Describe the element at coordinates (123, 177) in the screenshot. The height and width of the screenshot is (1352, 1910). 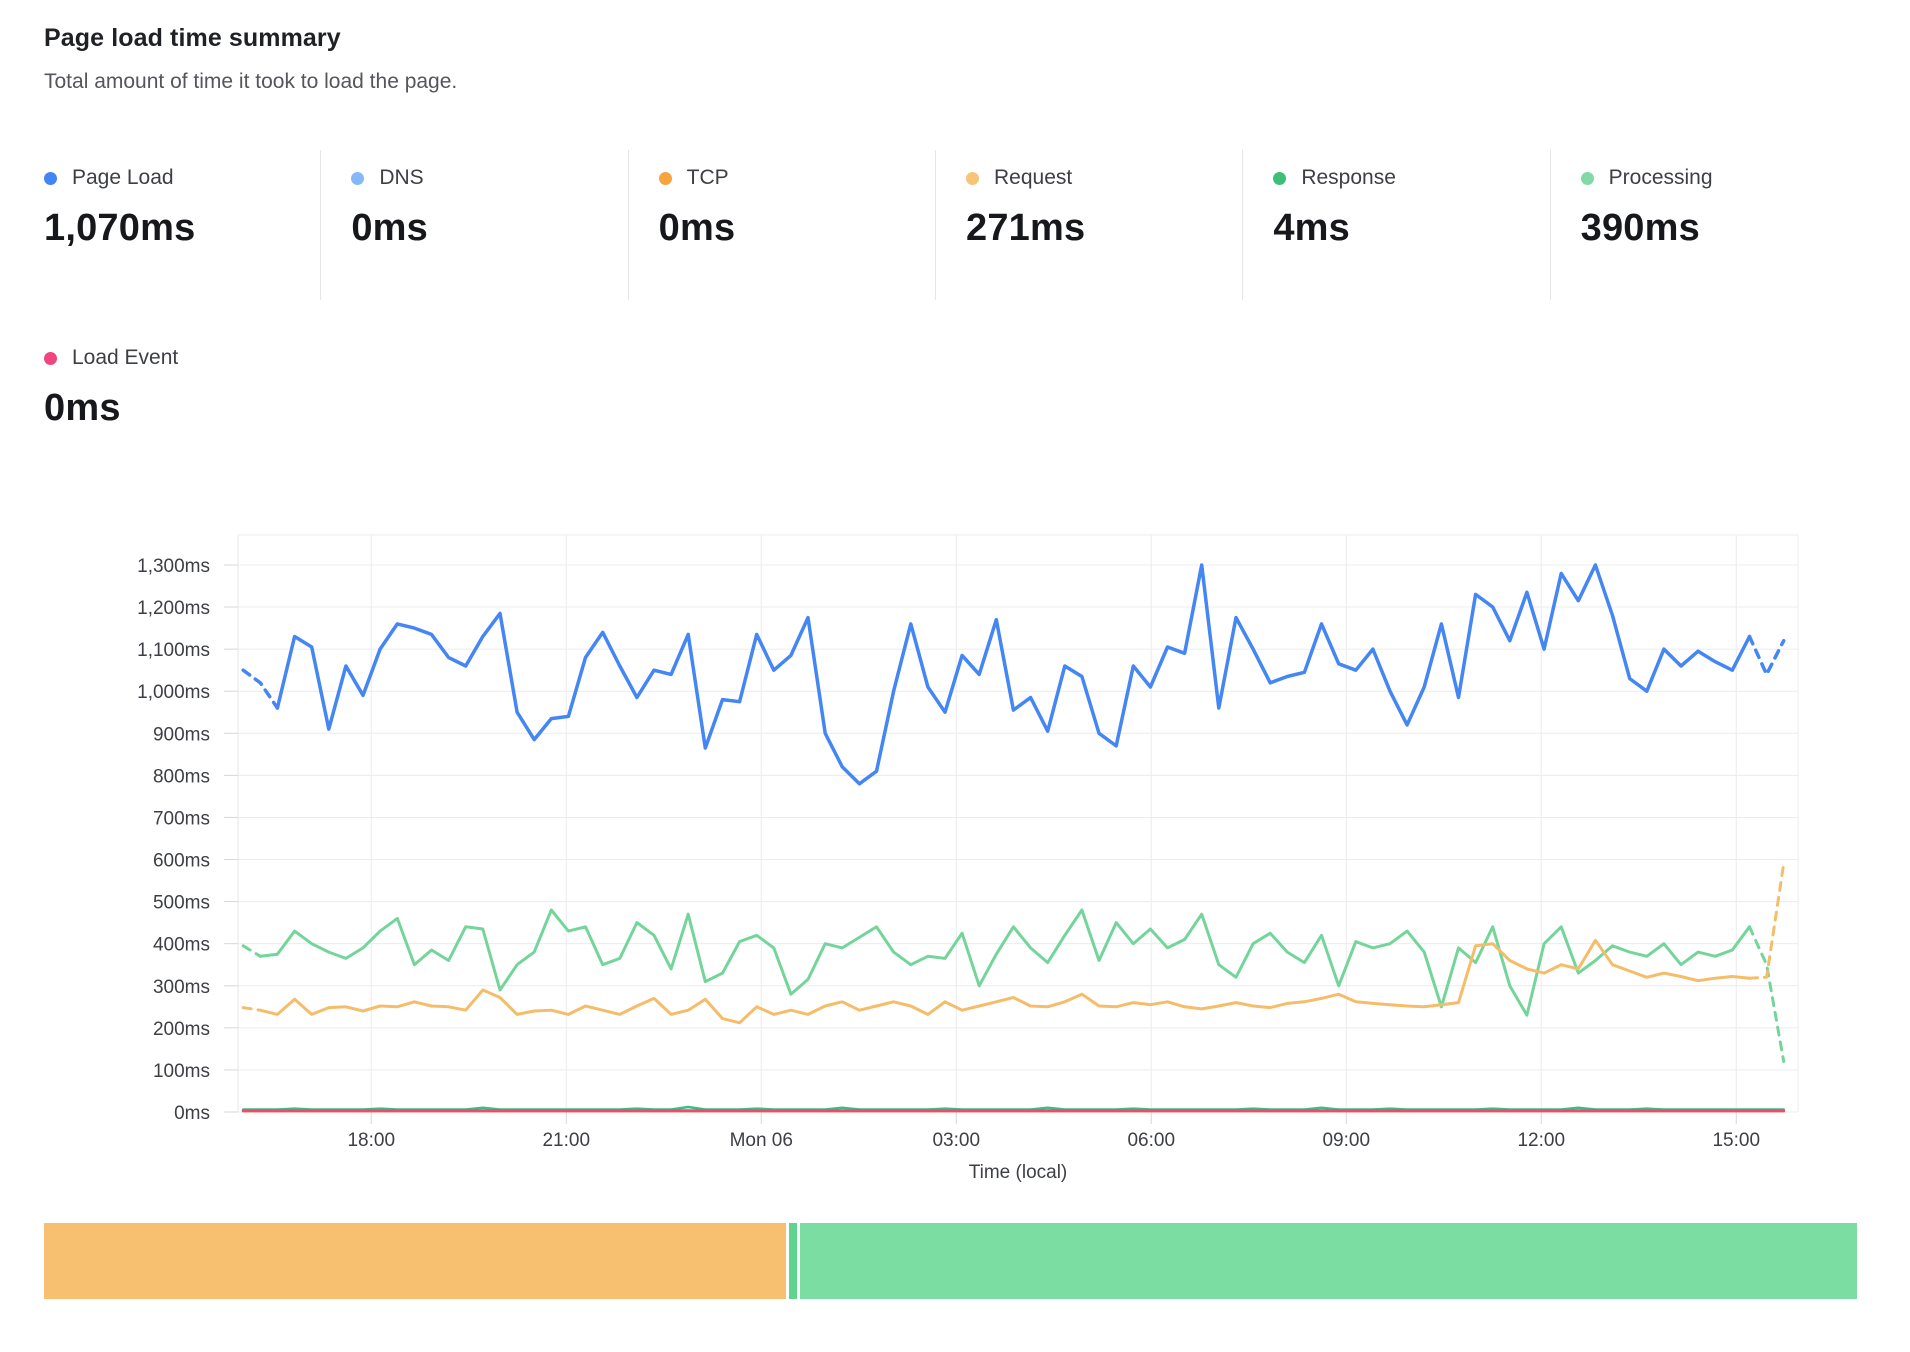
I see `legend-label: Page Load` at that location.